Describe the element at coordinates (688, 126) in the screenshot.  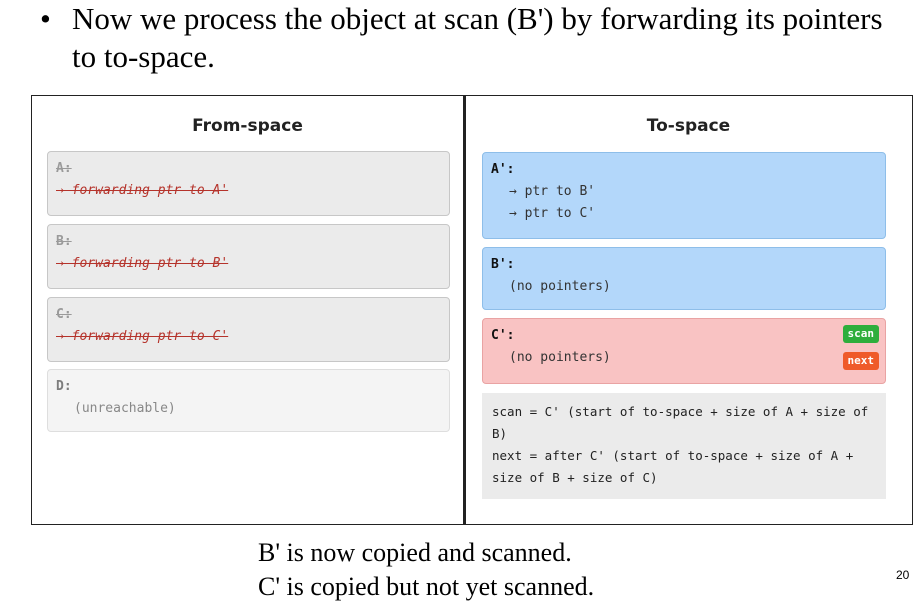
I see `to-space-title: To-space` at that location.